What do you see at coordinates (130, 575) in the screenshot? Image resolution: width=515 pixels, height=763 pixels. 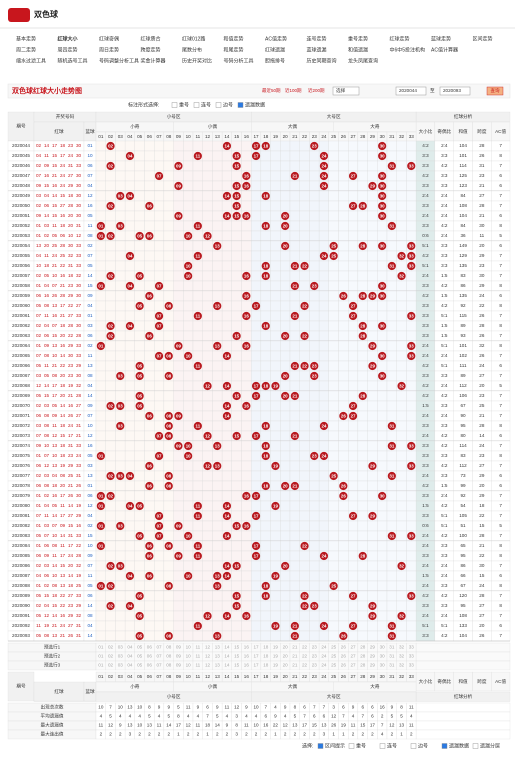 I see `ball-label: 04` at bounding box center [130, 575].